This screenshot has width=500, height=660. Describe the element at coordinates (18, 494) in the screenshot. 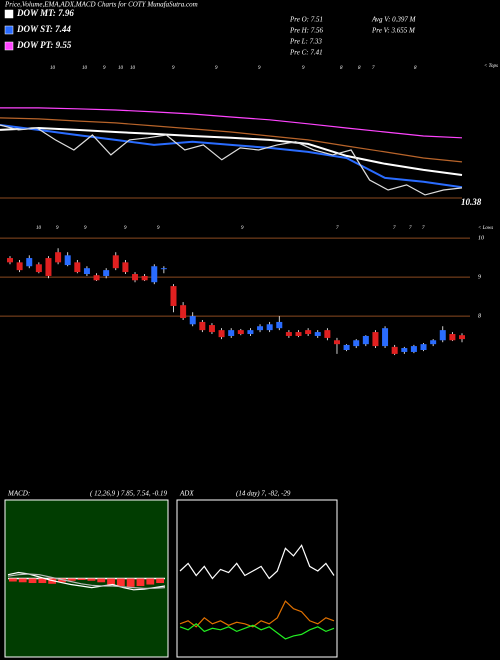

I see `macd-title: MACD:` at that location.